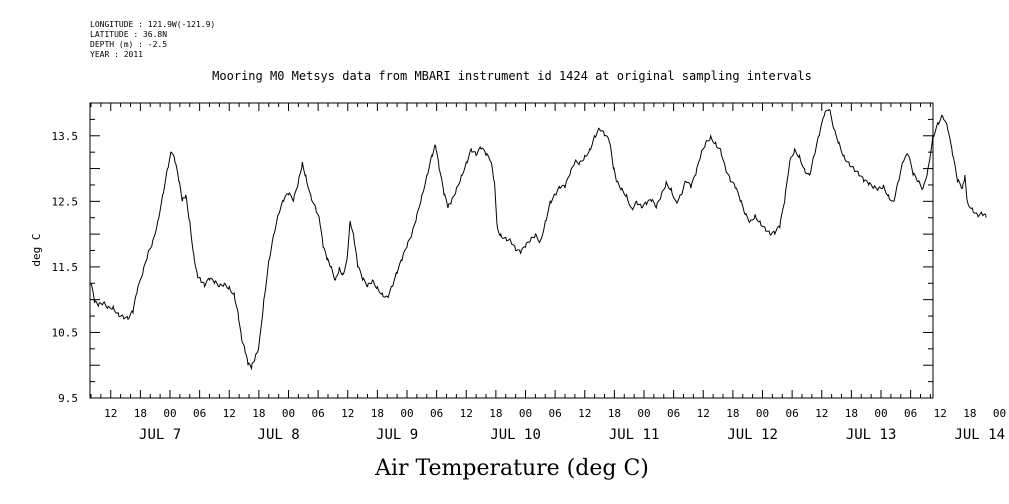  I want to click on day-label: JUL 7, so click(160, 435).